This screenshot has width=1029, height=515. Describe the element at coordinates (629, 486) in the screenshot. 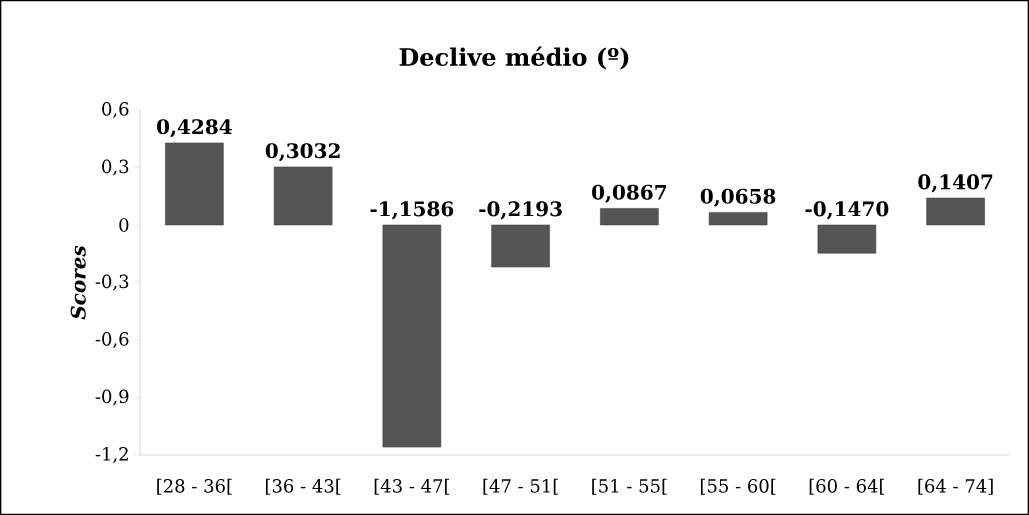

I see `x-tick-label: [51 - 55[` at that location.